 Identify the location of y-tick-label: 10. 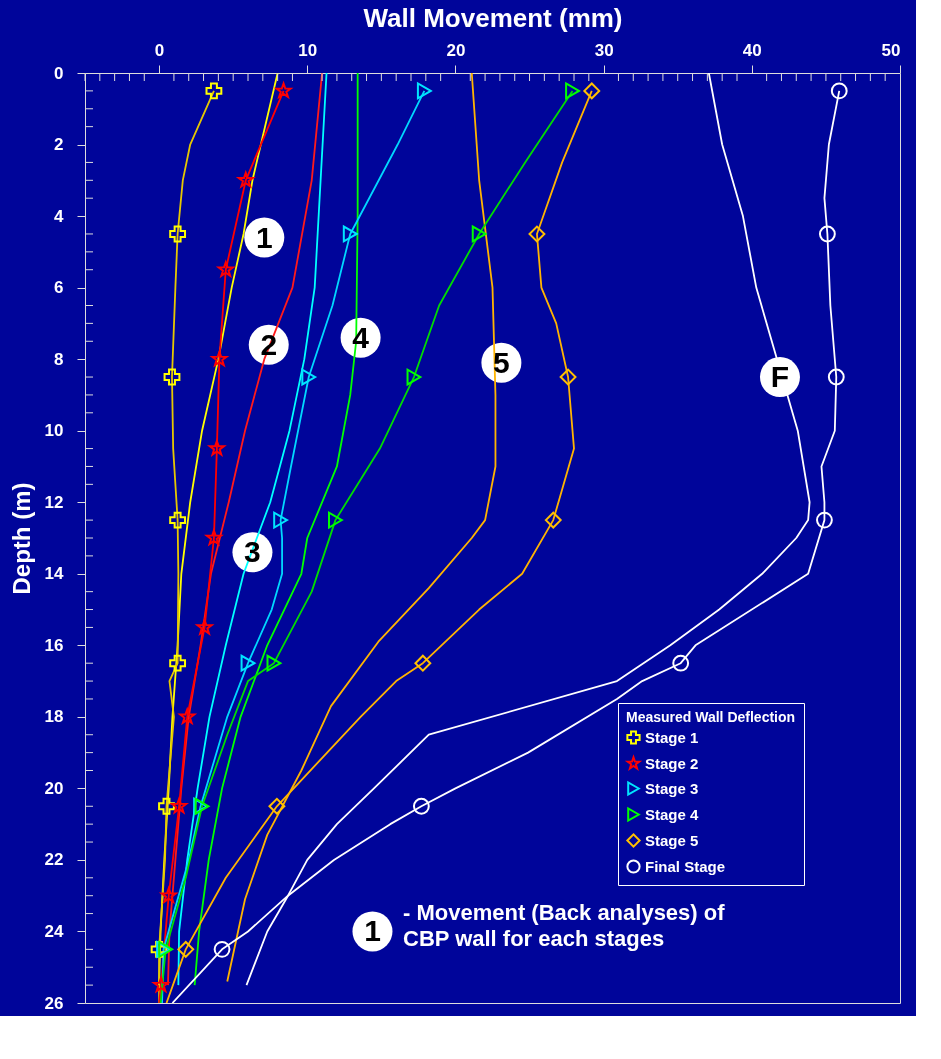
(54, 431).